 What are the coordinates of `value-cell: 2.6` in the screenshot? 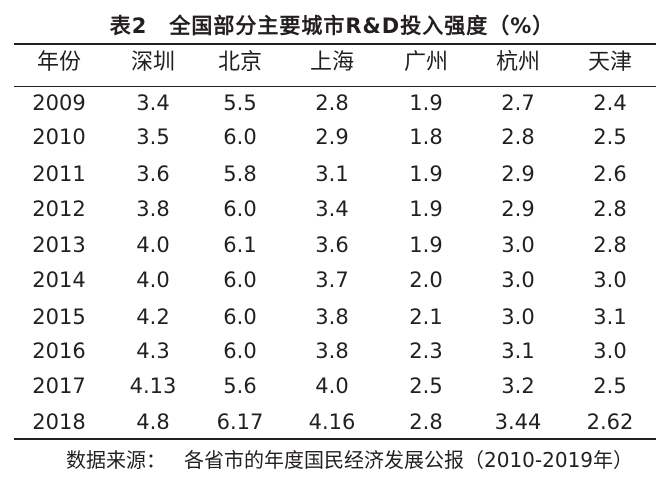 It's located at (610, 174).